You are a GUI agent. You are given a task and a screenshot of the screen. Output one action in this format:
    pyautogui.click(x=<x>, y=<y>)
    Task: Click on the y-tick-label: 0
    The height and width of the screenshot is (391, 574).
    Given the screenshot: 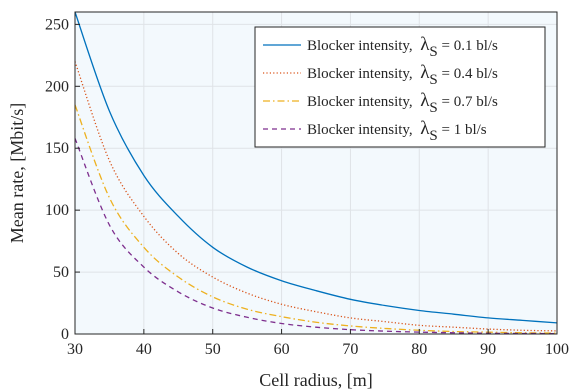 What is the action you would take?
    pyautogui.click(x=65, y=334)
    